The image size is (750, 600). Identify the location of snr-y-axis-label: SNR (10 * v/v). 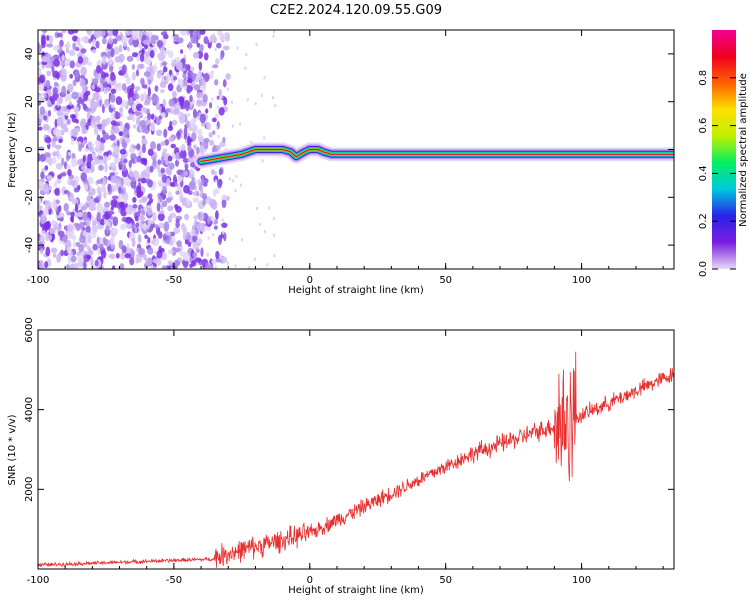
(12, 449).